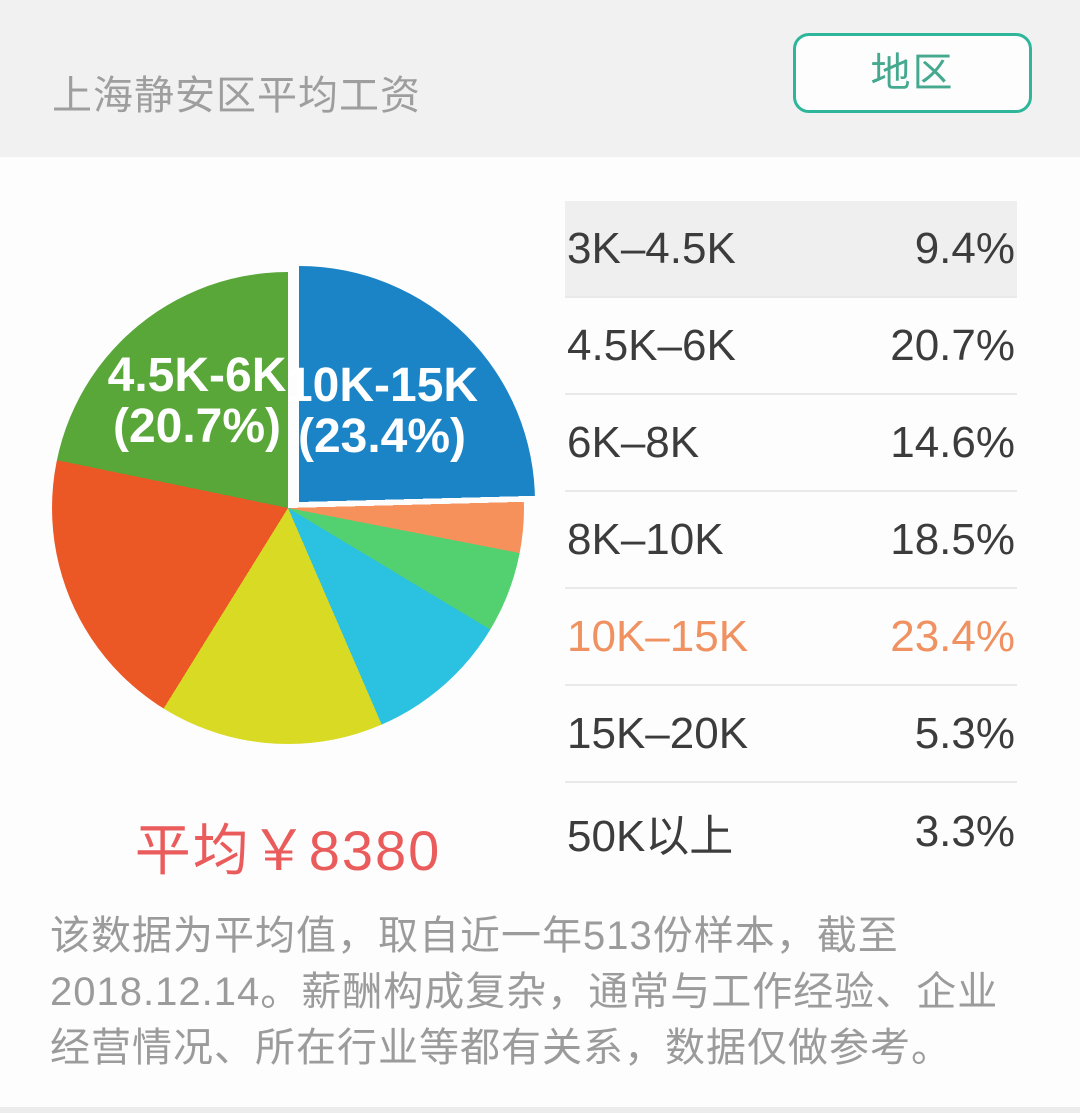 The height and width of the screenshot is (1113, 1080). Describe the element at coordinates (197, 375) in the screenshot. I see `pie-label-range: 4.5K-6K` at that location.